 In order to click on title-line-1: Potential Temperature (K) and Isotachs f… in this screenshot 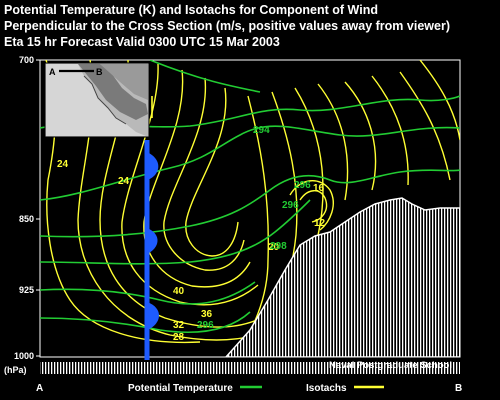, I will do `click(191, 10)`.